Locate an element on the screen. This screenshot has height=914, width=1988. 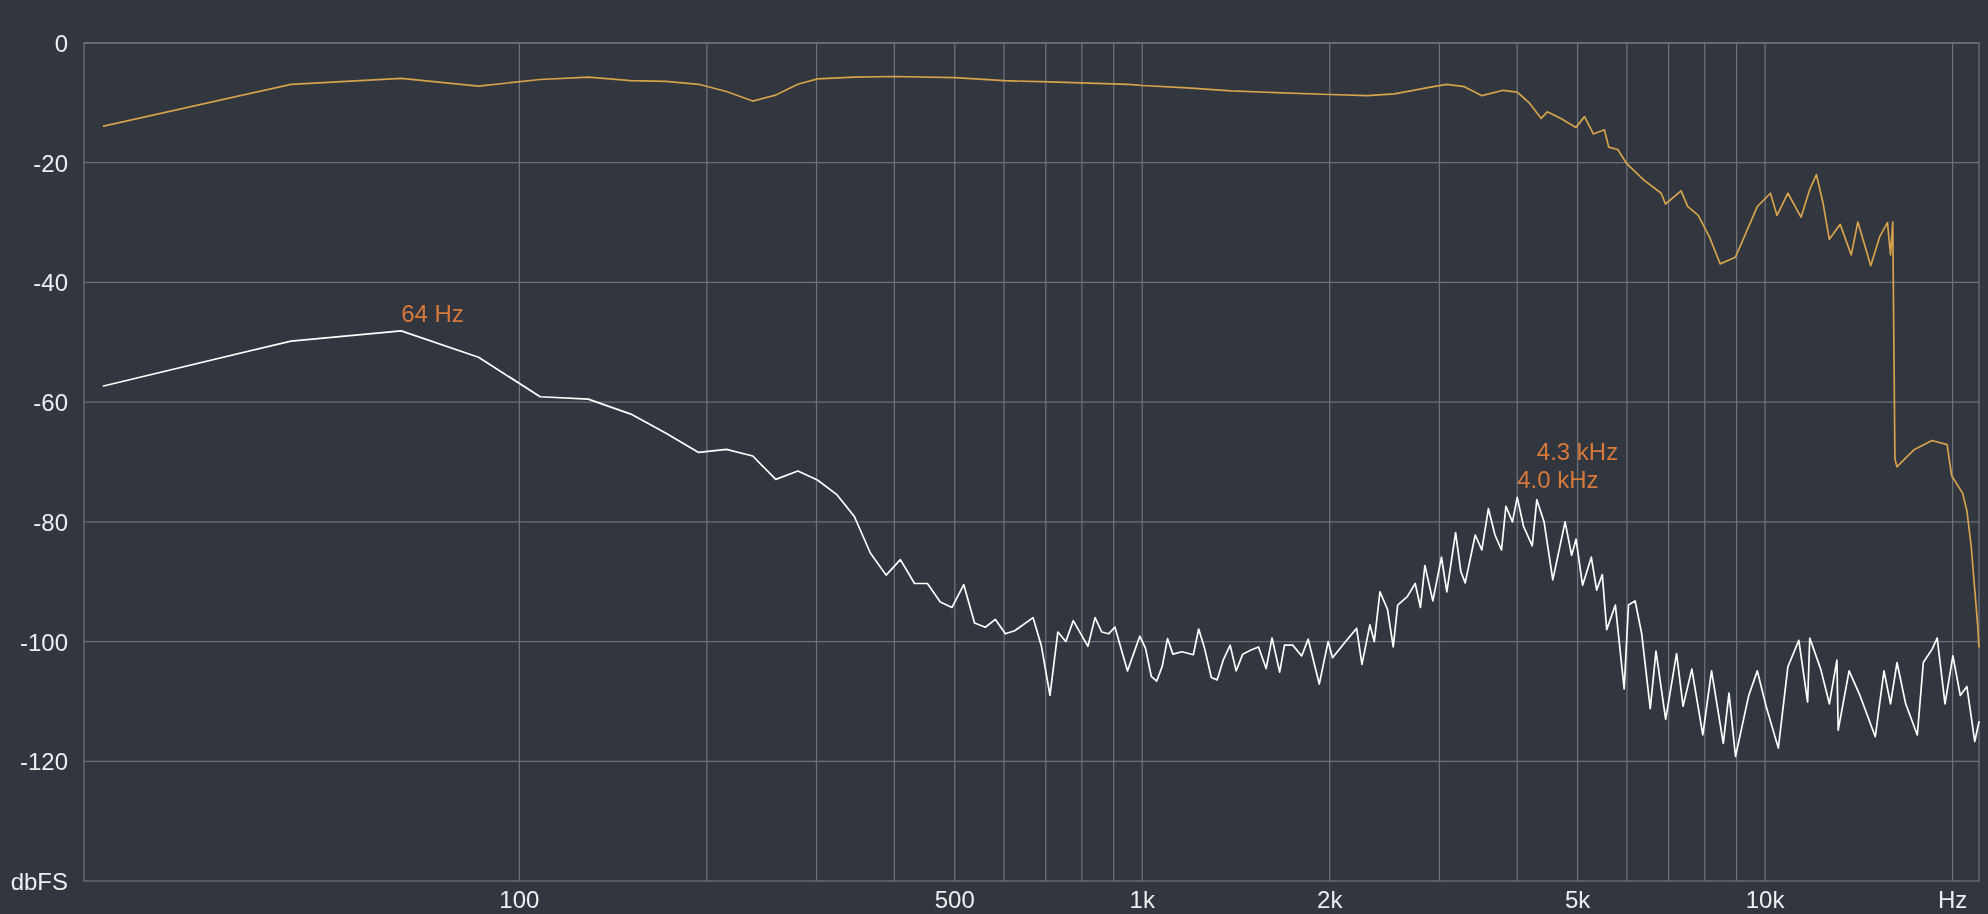
y-tick-label: -40 is located at coordinates (50, 282).